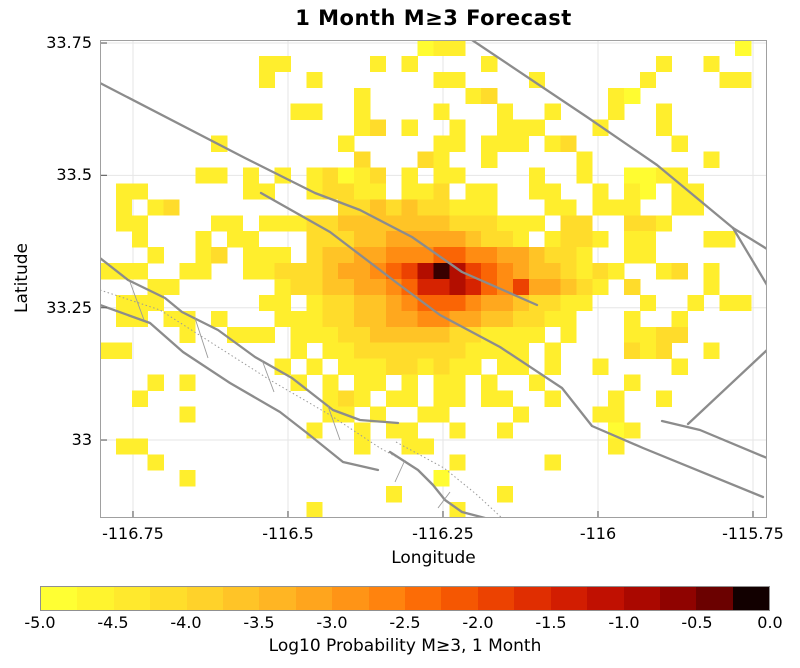  I want to click on colorbar-tick-label: -3.5, so click(259, 622).